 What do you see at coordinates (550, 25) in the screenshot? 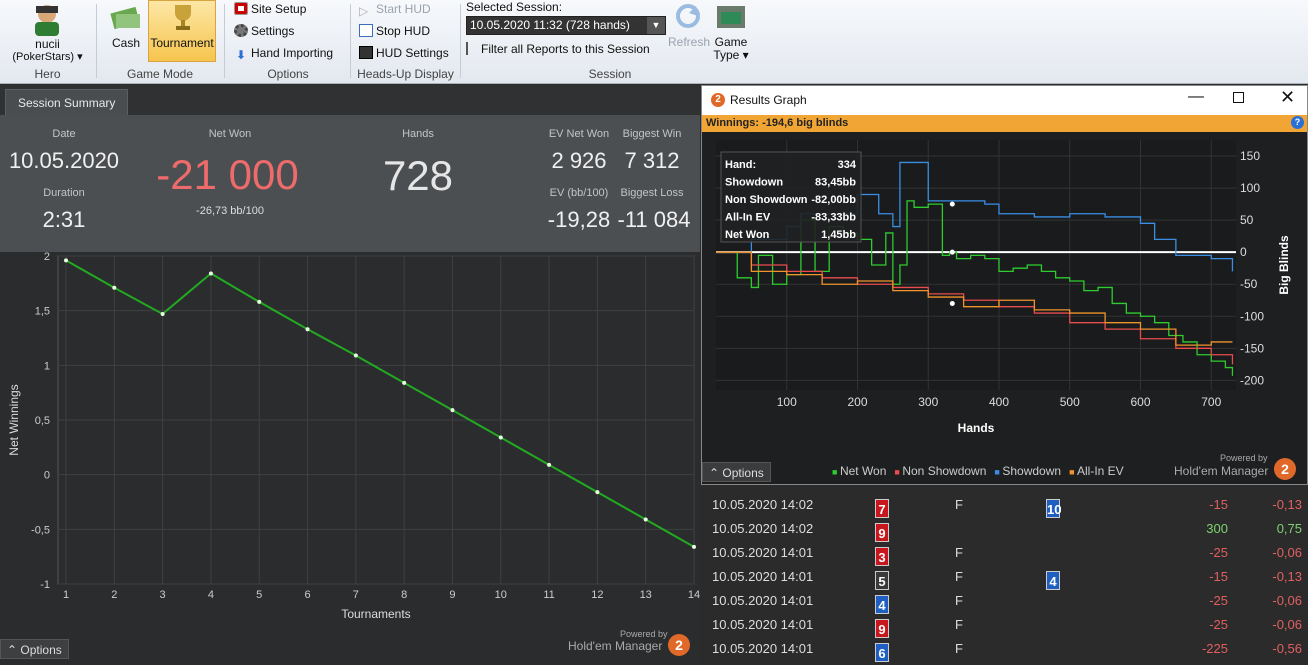
I see `session-dropdown-value: 10.05.2020 11:32 (728 hands)` at bounding box center [550, 25].